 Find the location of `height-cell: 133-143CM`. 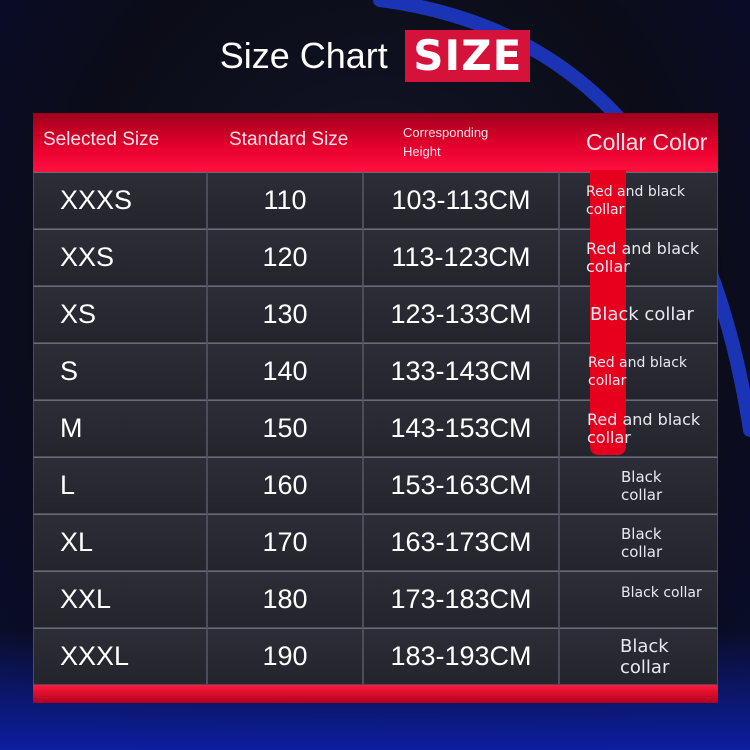

height-cell: 133-143CM is located at coordinates (461, 371).